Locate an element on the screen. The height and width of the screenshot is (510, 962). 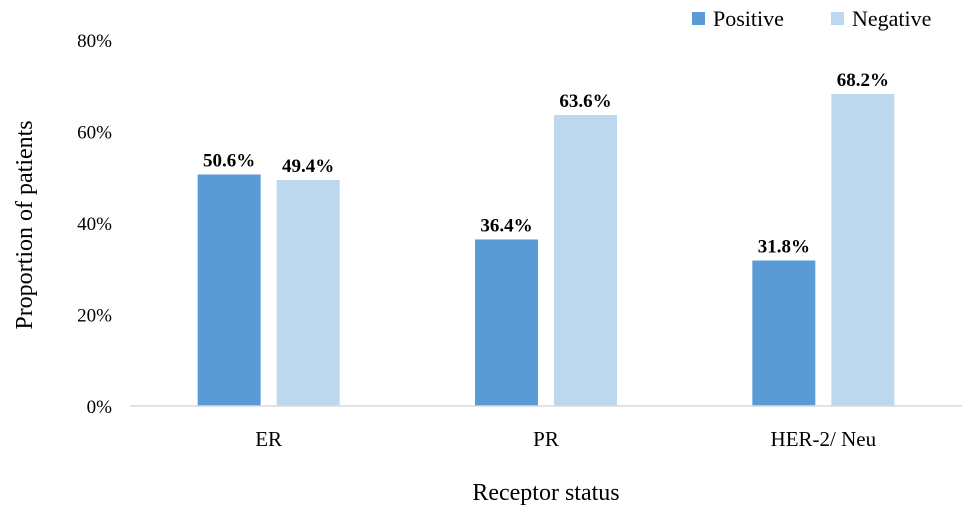
x-category-label: PR is located at coordinates (546, 439).